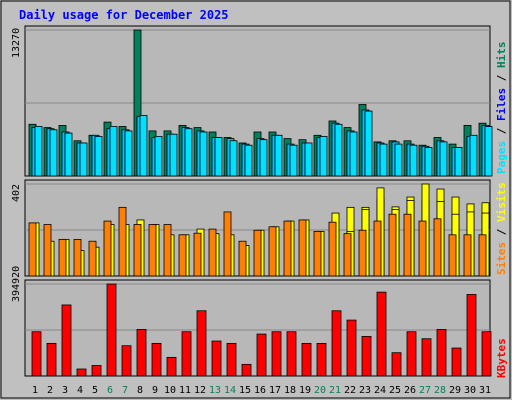  What do you see at coordinates (305, 390) in the screenshot?
I see `day-label-19: 19` at bounding box center [305, 390].